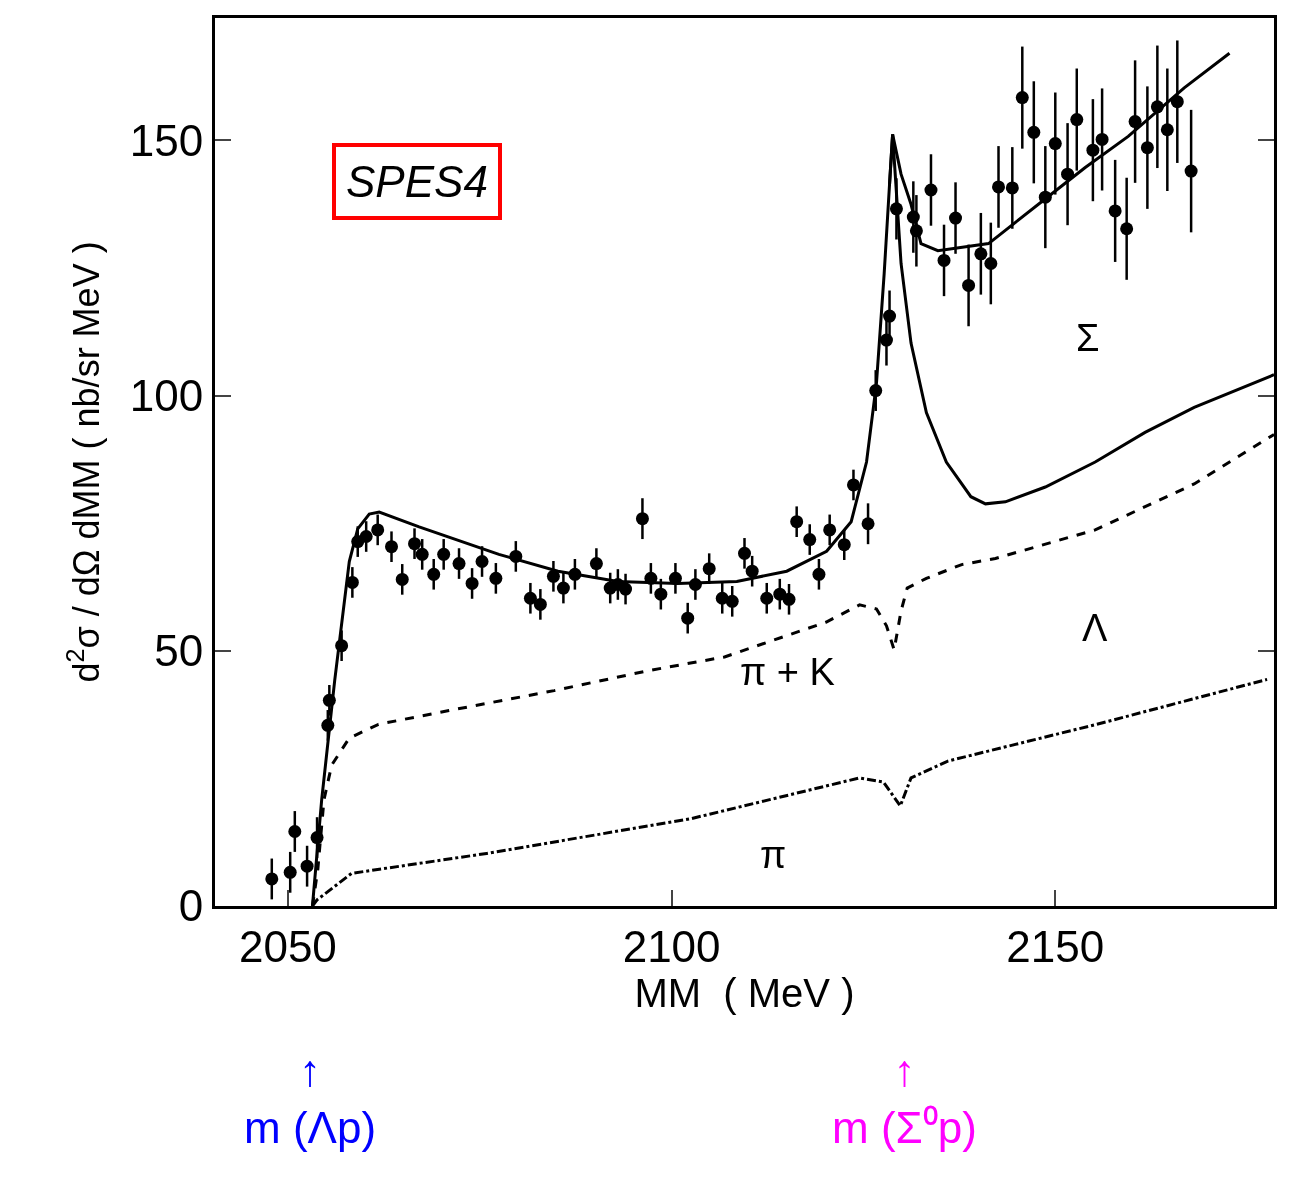  I want to click on x-tick-label: 2050, so click(287, 946).